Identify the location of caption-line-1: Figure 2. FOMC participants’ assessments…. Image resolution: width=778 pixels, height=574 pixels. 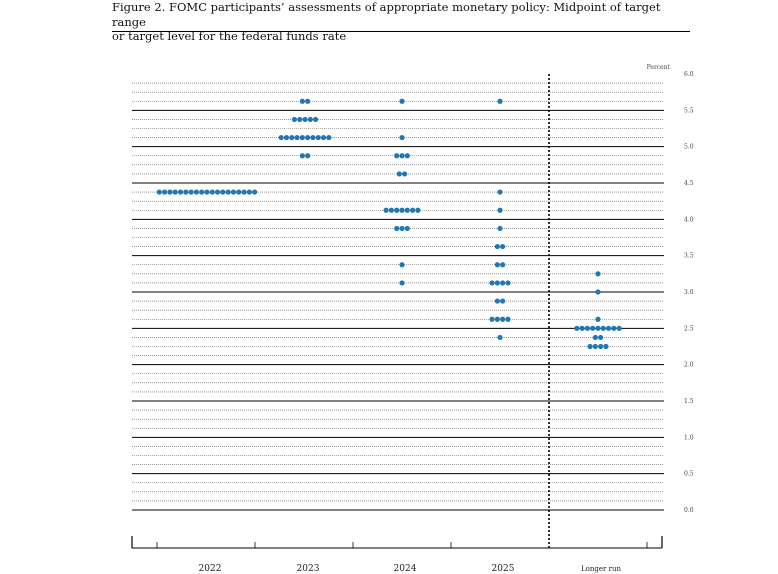
(386, 14).